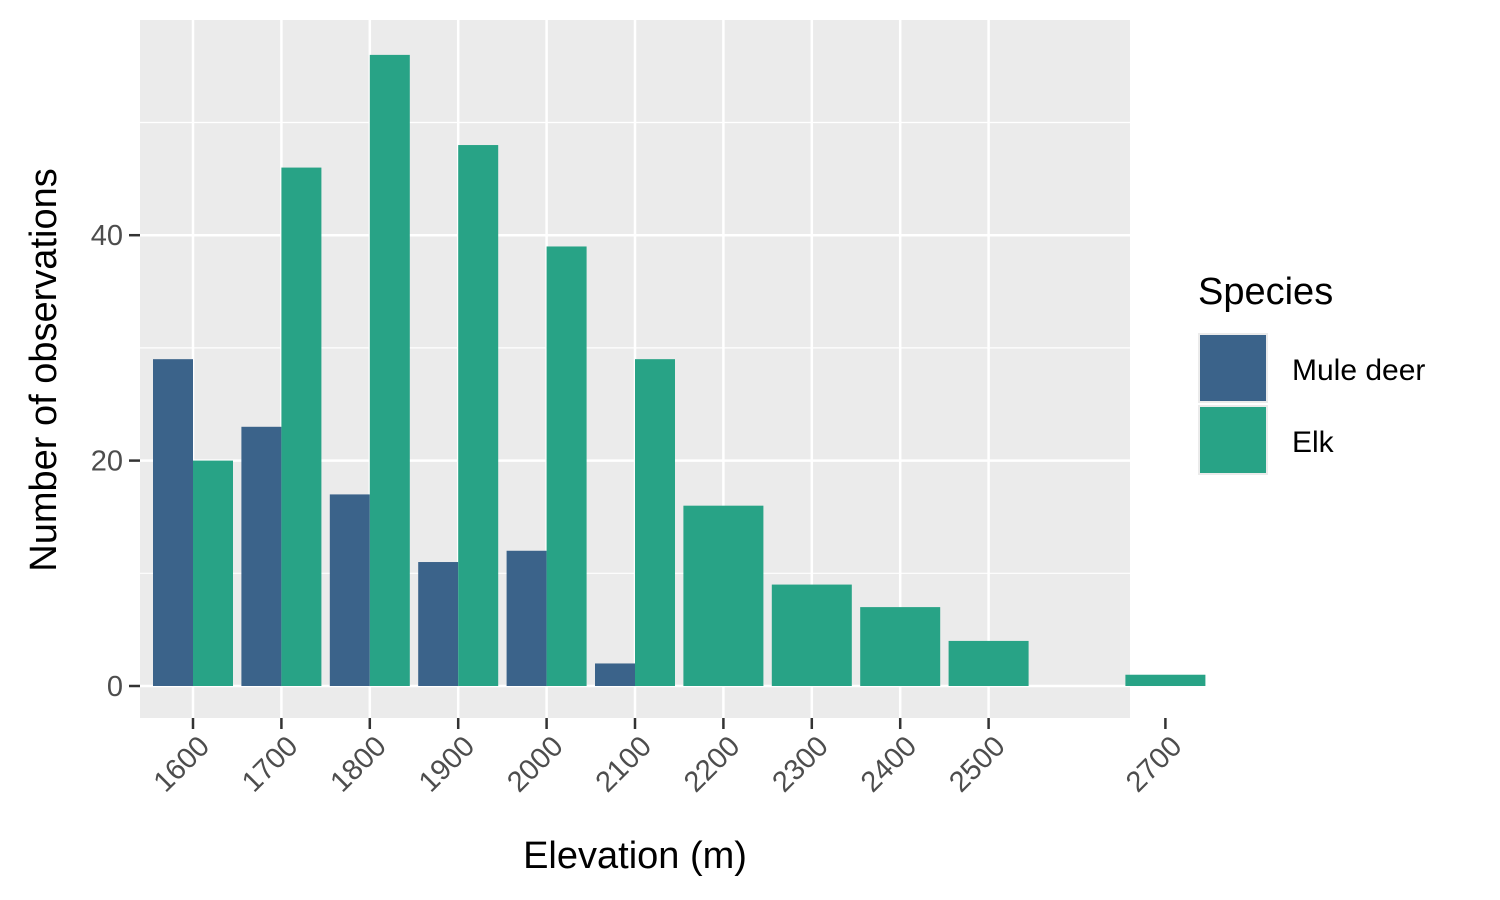  I want to click on legend: Species Mule deer Elk, so click(1311, 373).